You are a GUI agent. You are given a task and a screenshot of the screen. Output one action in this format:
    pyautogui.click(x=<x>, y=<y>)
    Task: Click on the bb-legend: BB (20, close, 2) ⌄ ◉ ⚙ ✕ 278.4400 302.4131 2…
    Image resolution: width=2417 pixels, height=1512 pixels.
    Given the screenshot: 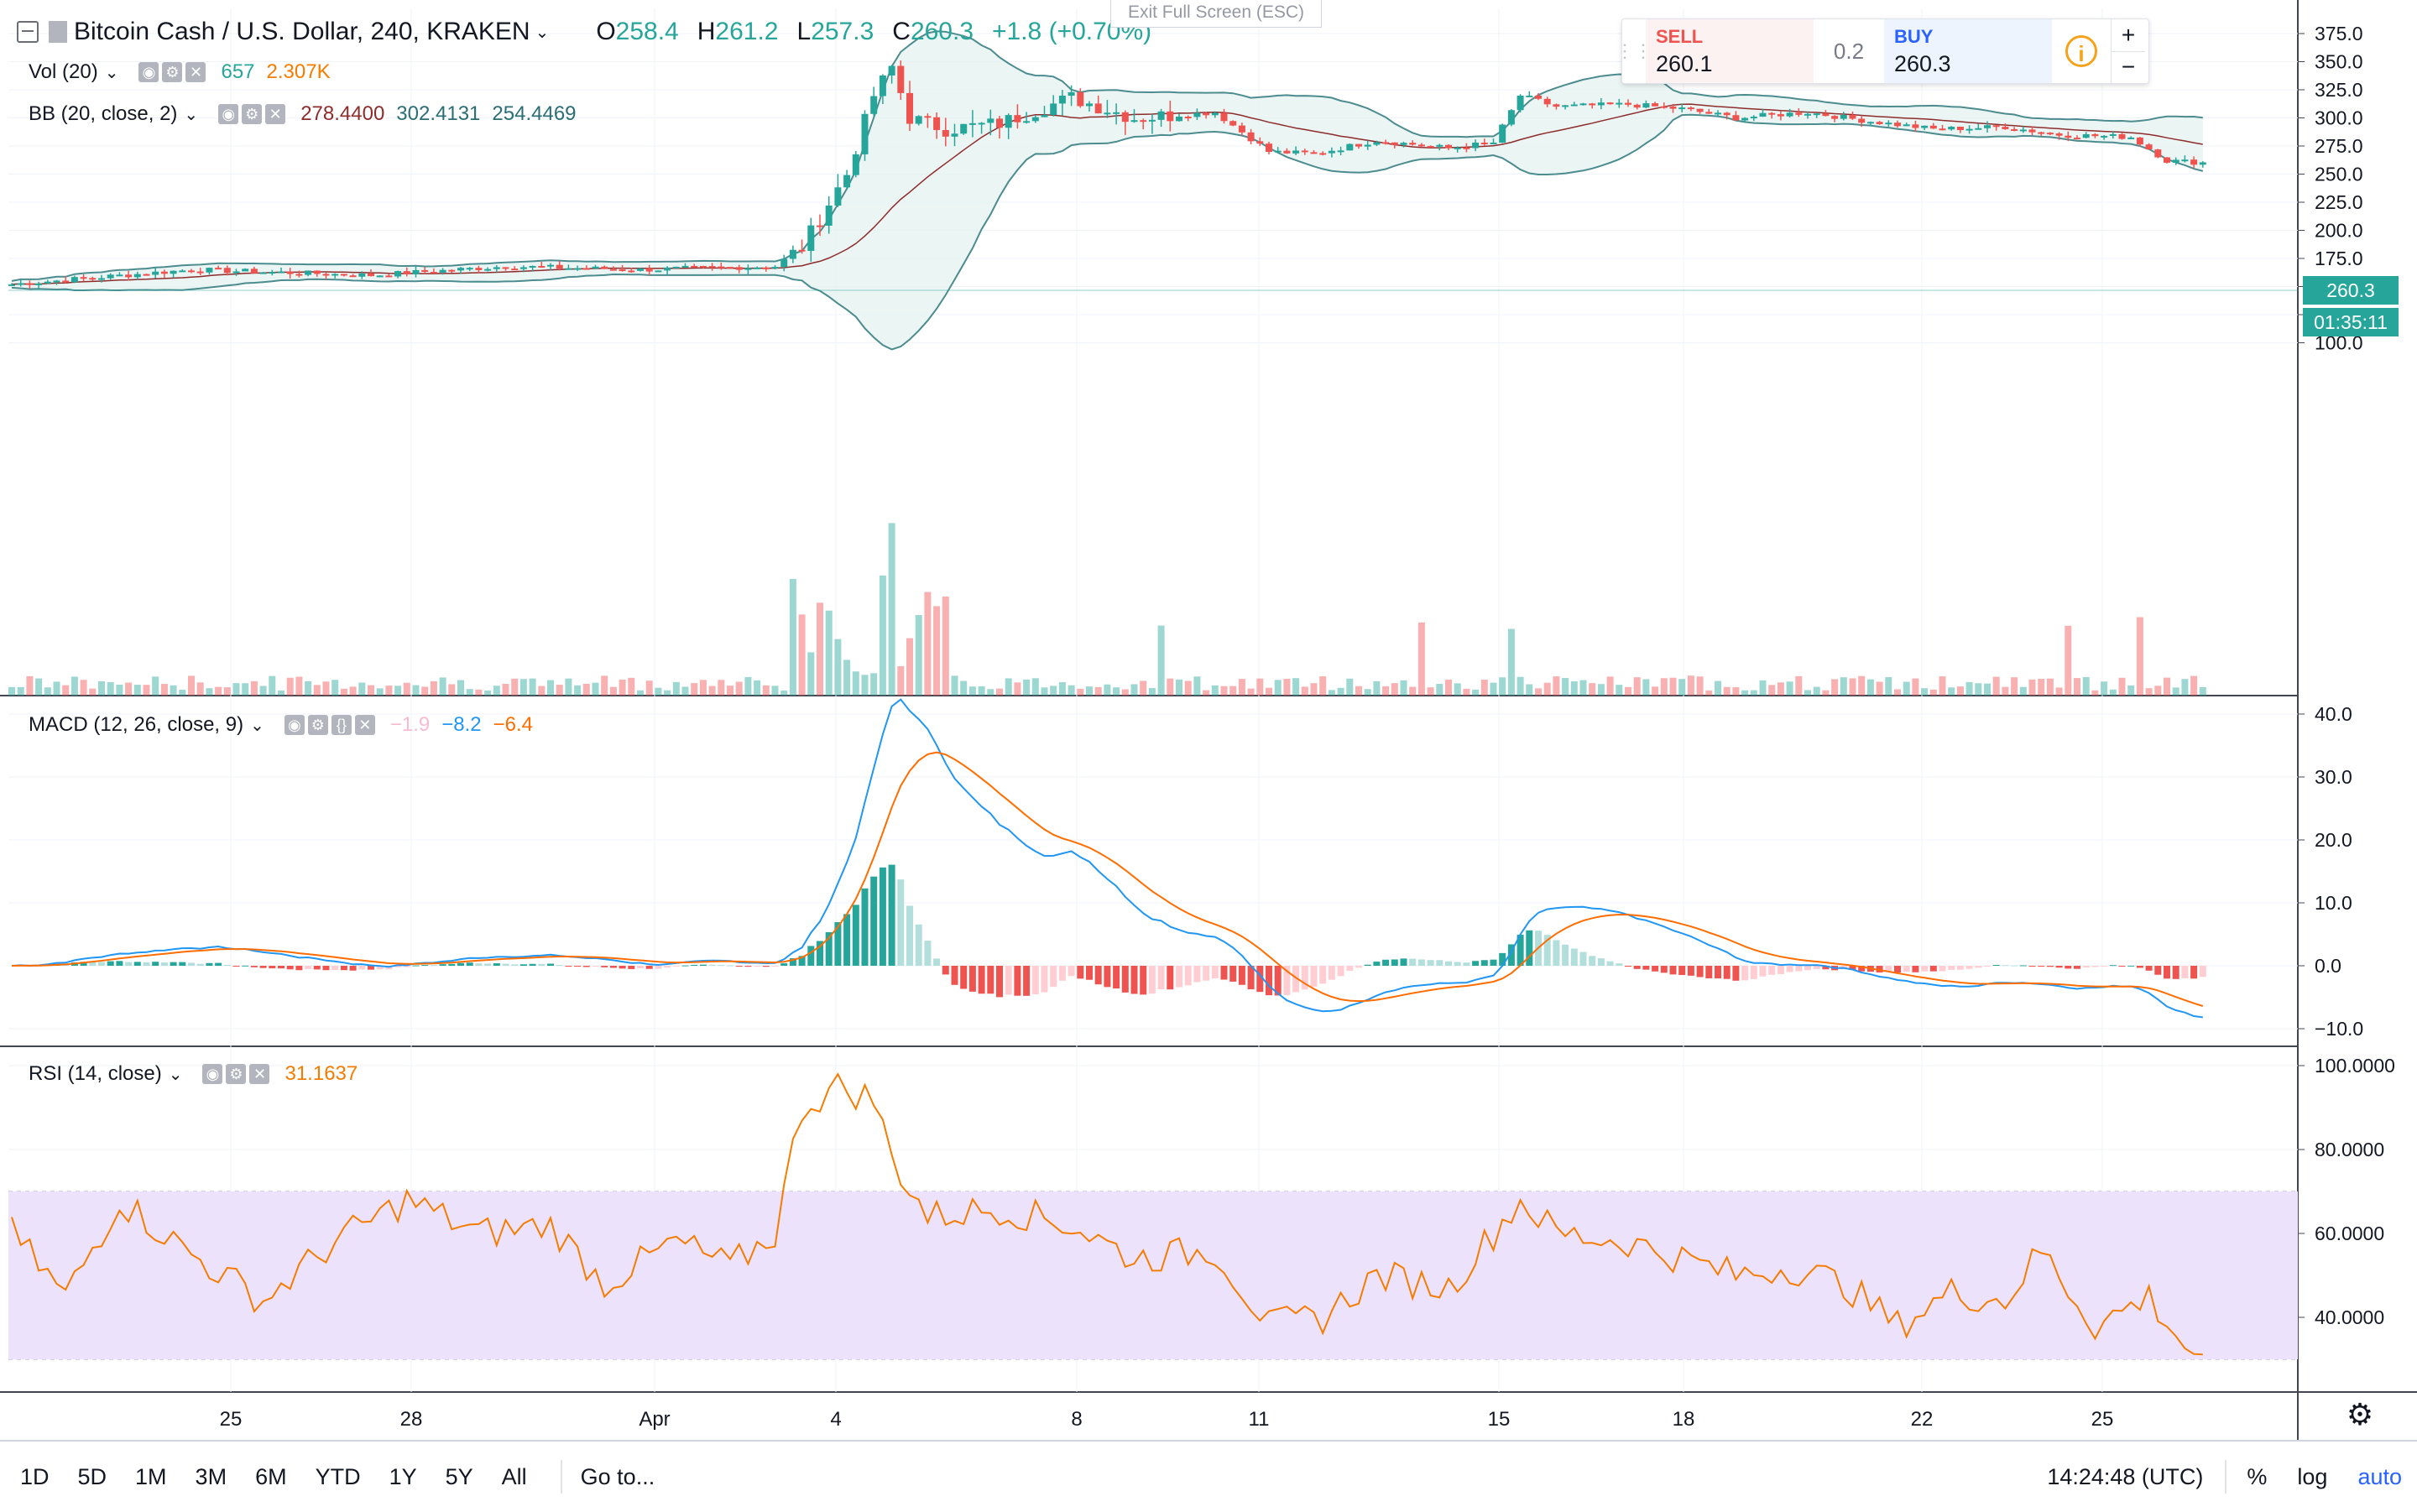 What is the action you would take?
    pyautogui.click(x=303, y=114)
    